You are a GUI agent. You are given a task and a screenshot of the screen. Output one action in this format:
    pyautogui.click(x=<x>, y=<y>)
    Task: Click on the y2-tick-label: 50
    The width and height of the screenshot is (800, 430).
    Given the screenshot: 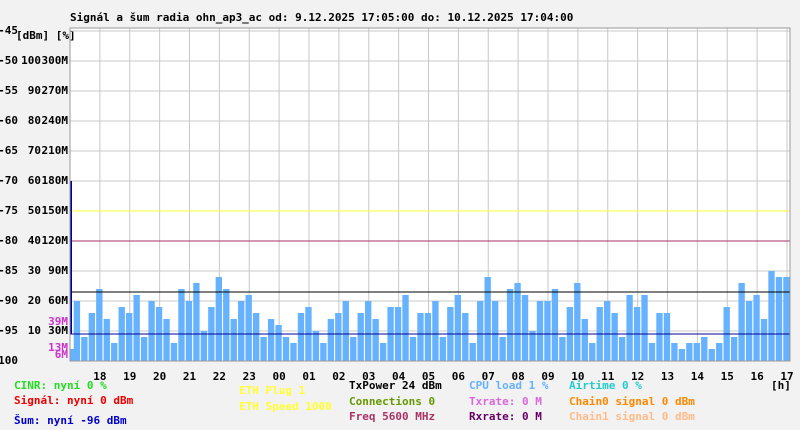 What is the action you would take?
    pyautogui.click(x=34, y=210)
    